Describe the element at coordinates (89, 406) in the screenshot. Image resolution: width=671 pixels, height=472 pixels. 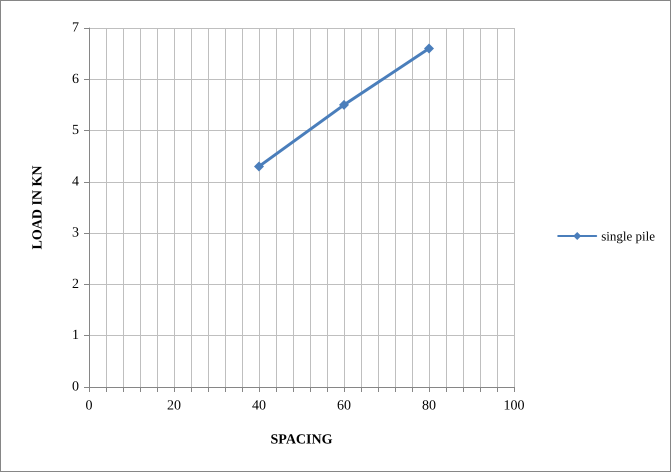
I see `x-tick-label: 0` at that location.